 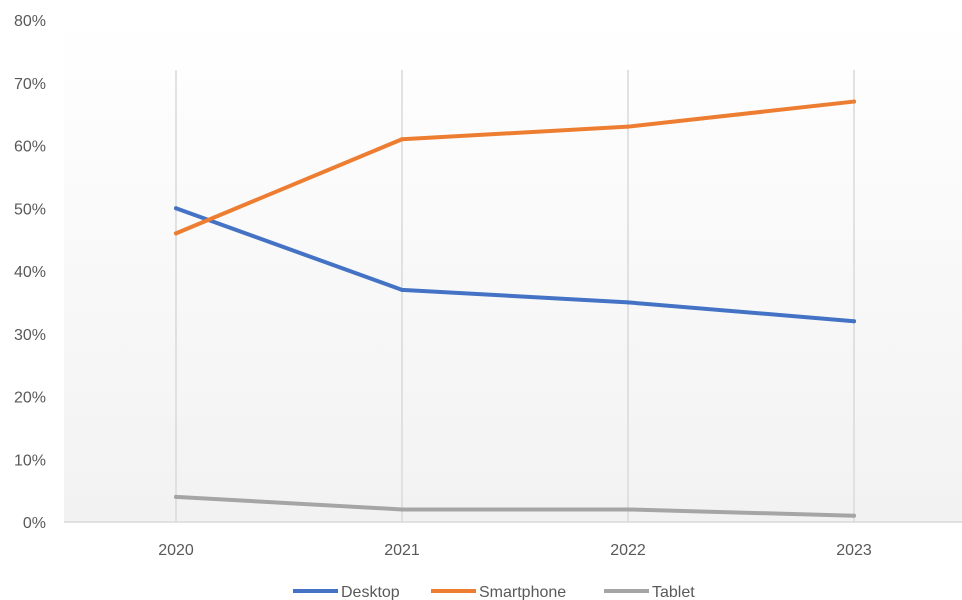 I want to click on legend-label-desktop: Desktop, so click(x=370, y=592).